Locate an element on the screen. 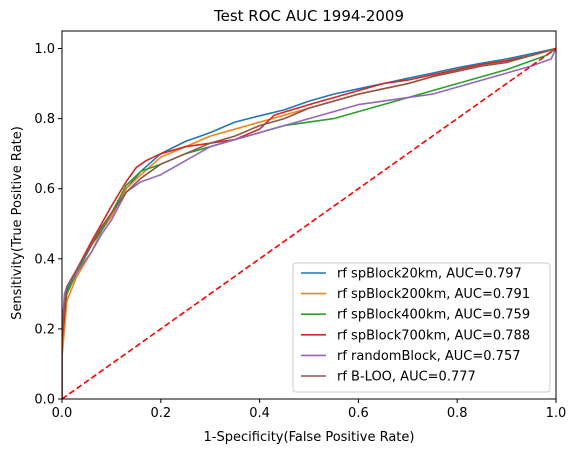 Image resolution: width=578 pixels, height=457 pixels. legend-label: rf spBlock20km, AUC=0.797 is located at coordinates (429, 274).